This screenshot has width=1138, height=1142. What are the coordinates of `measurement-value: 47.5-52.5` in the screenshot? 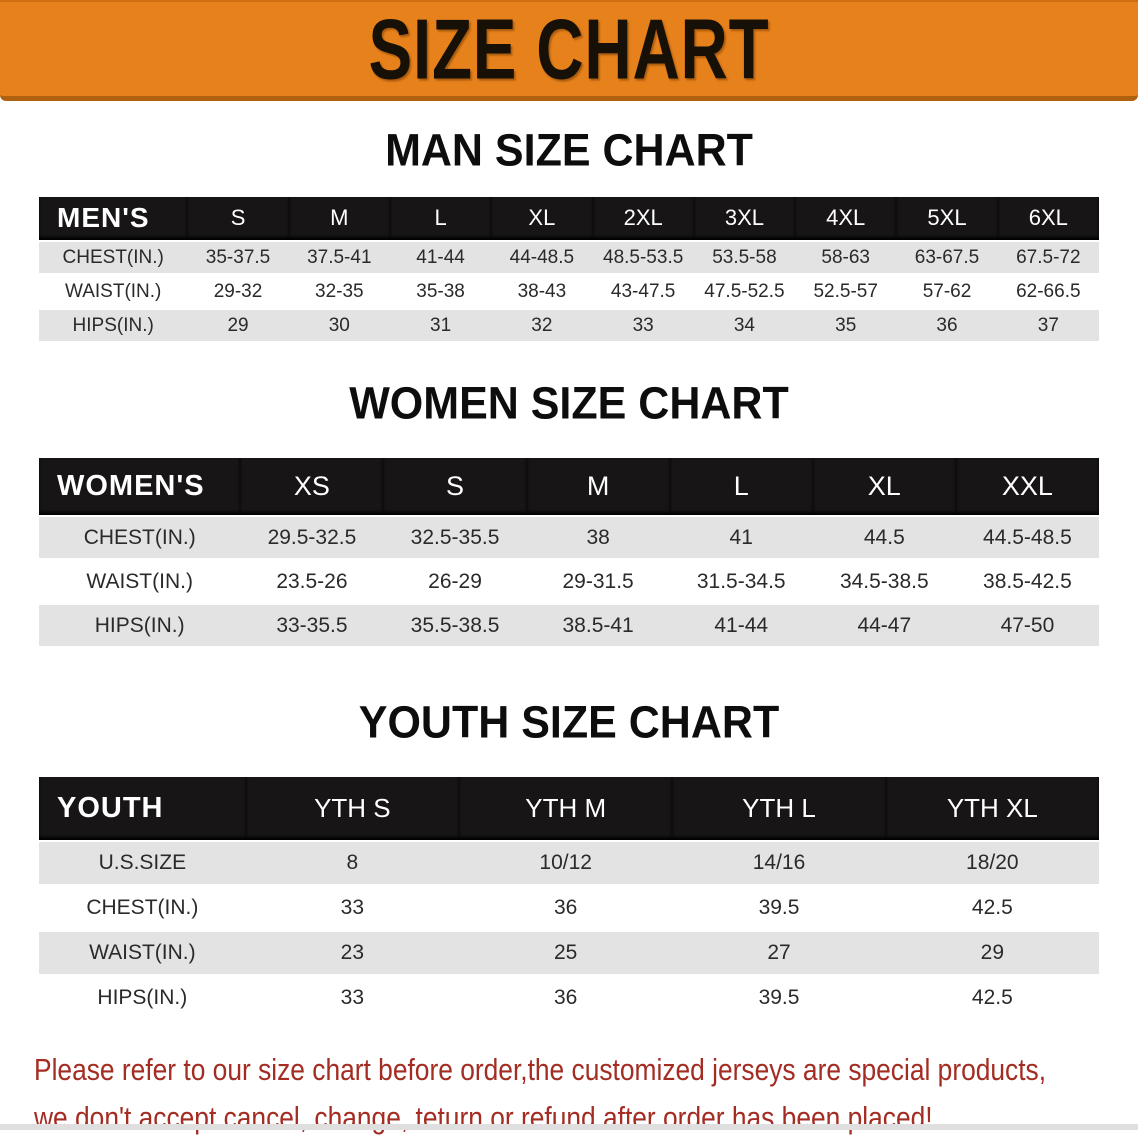 It's located at (744, 291).